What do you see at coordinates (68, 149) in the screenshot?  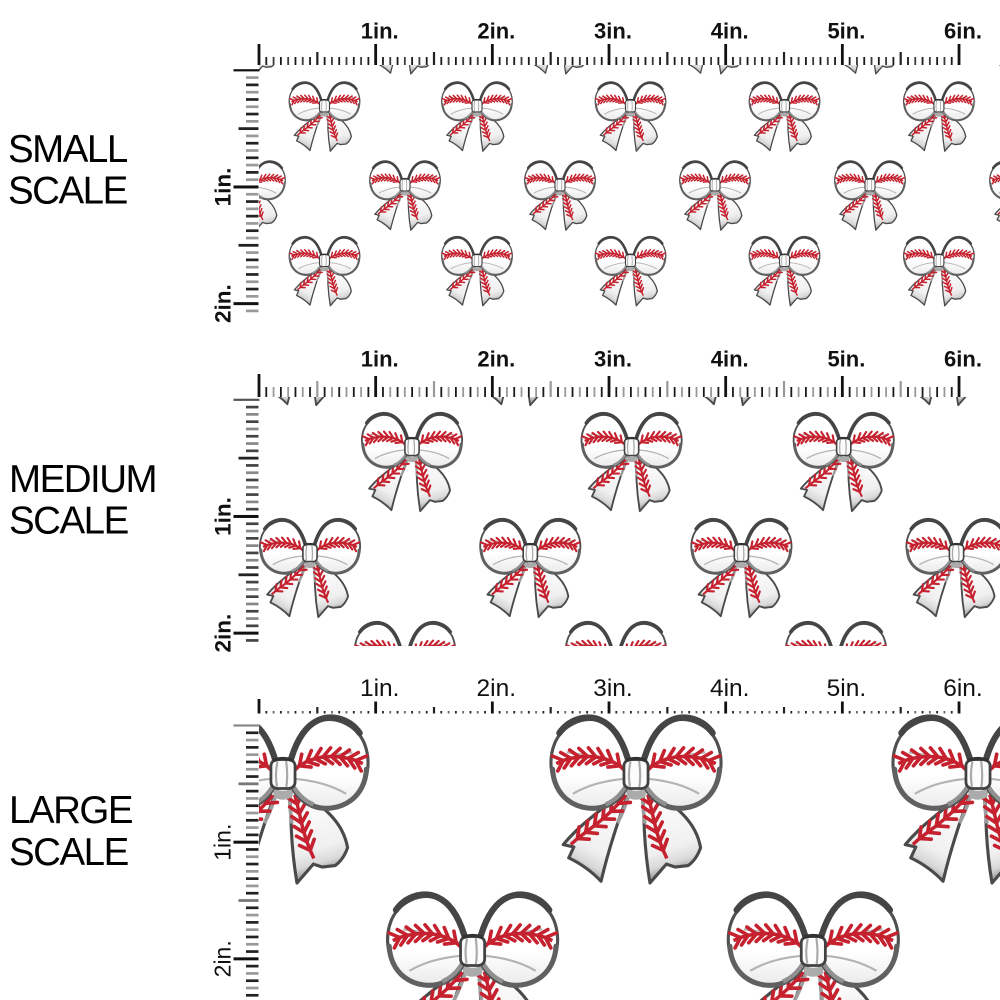 I see `svg-text: SMALL` at bounding box center [68, 149].